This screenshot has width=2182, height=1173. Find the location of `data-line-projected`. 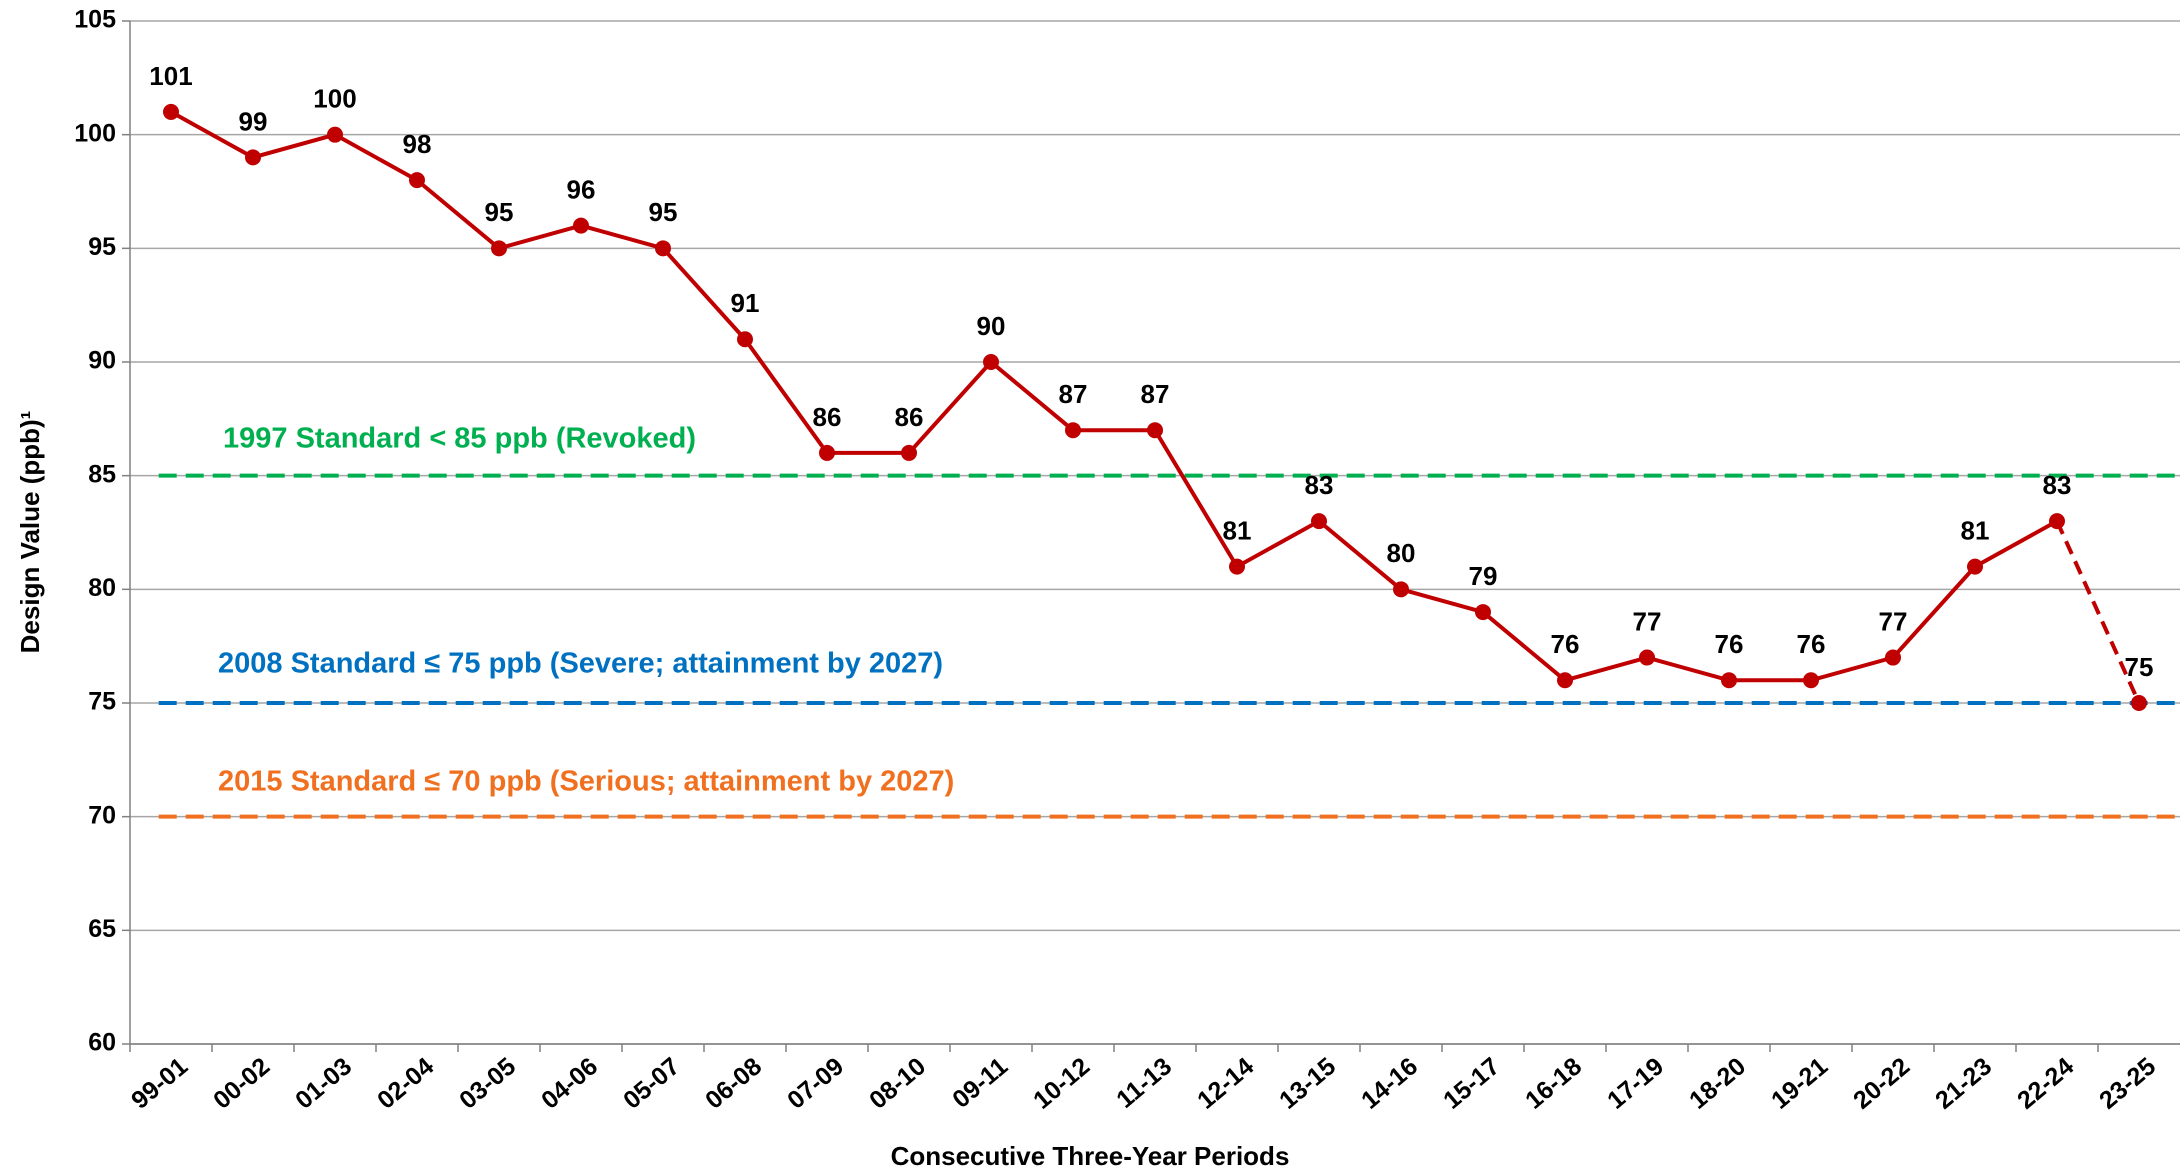

data-line-projected is located at coordinates (2098, 612).